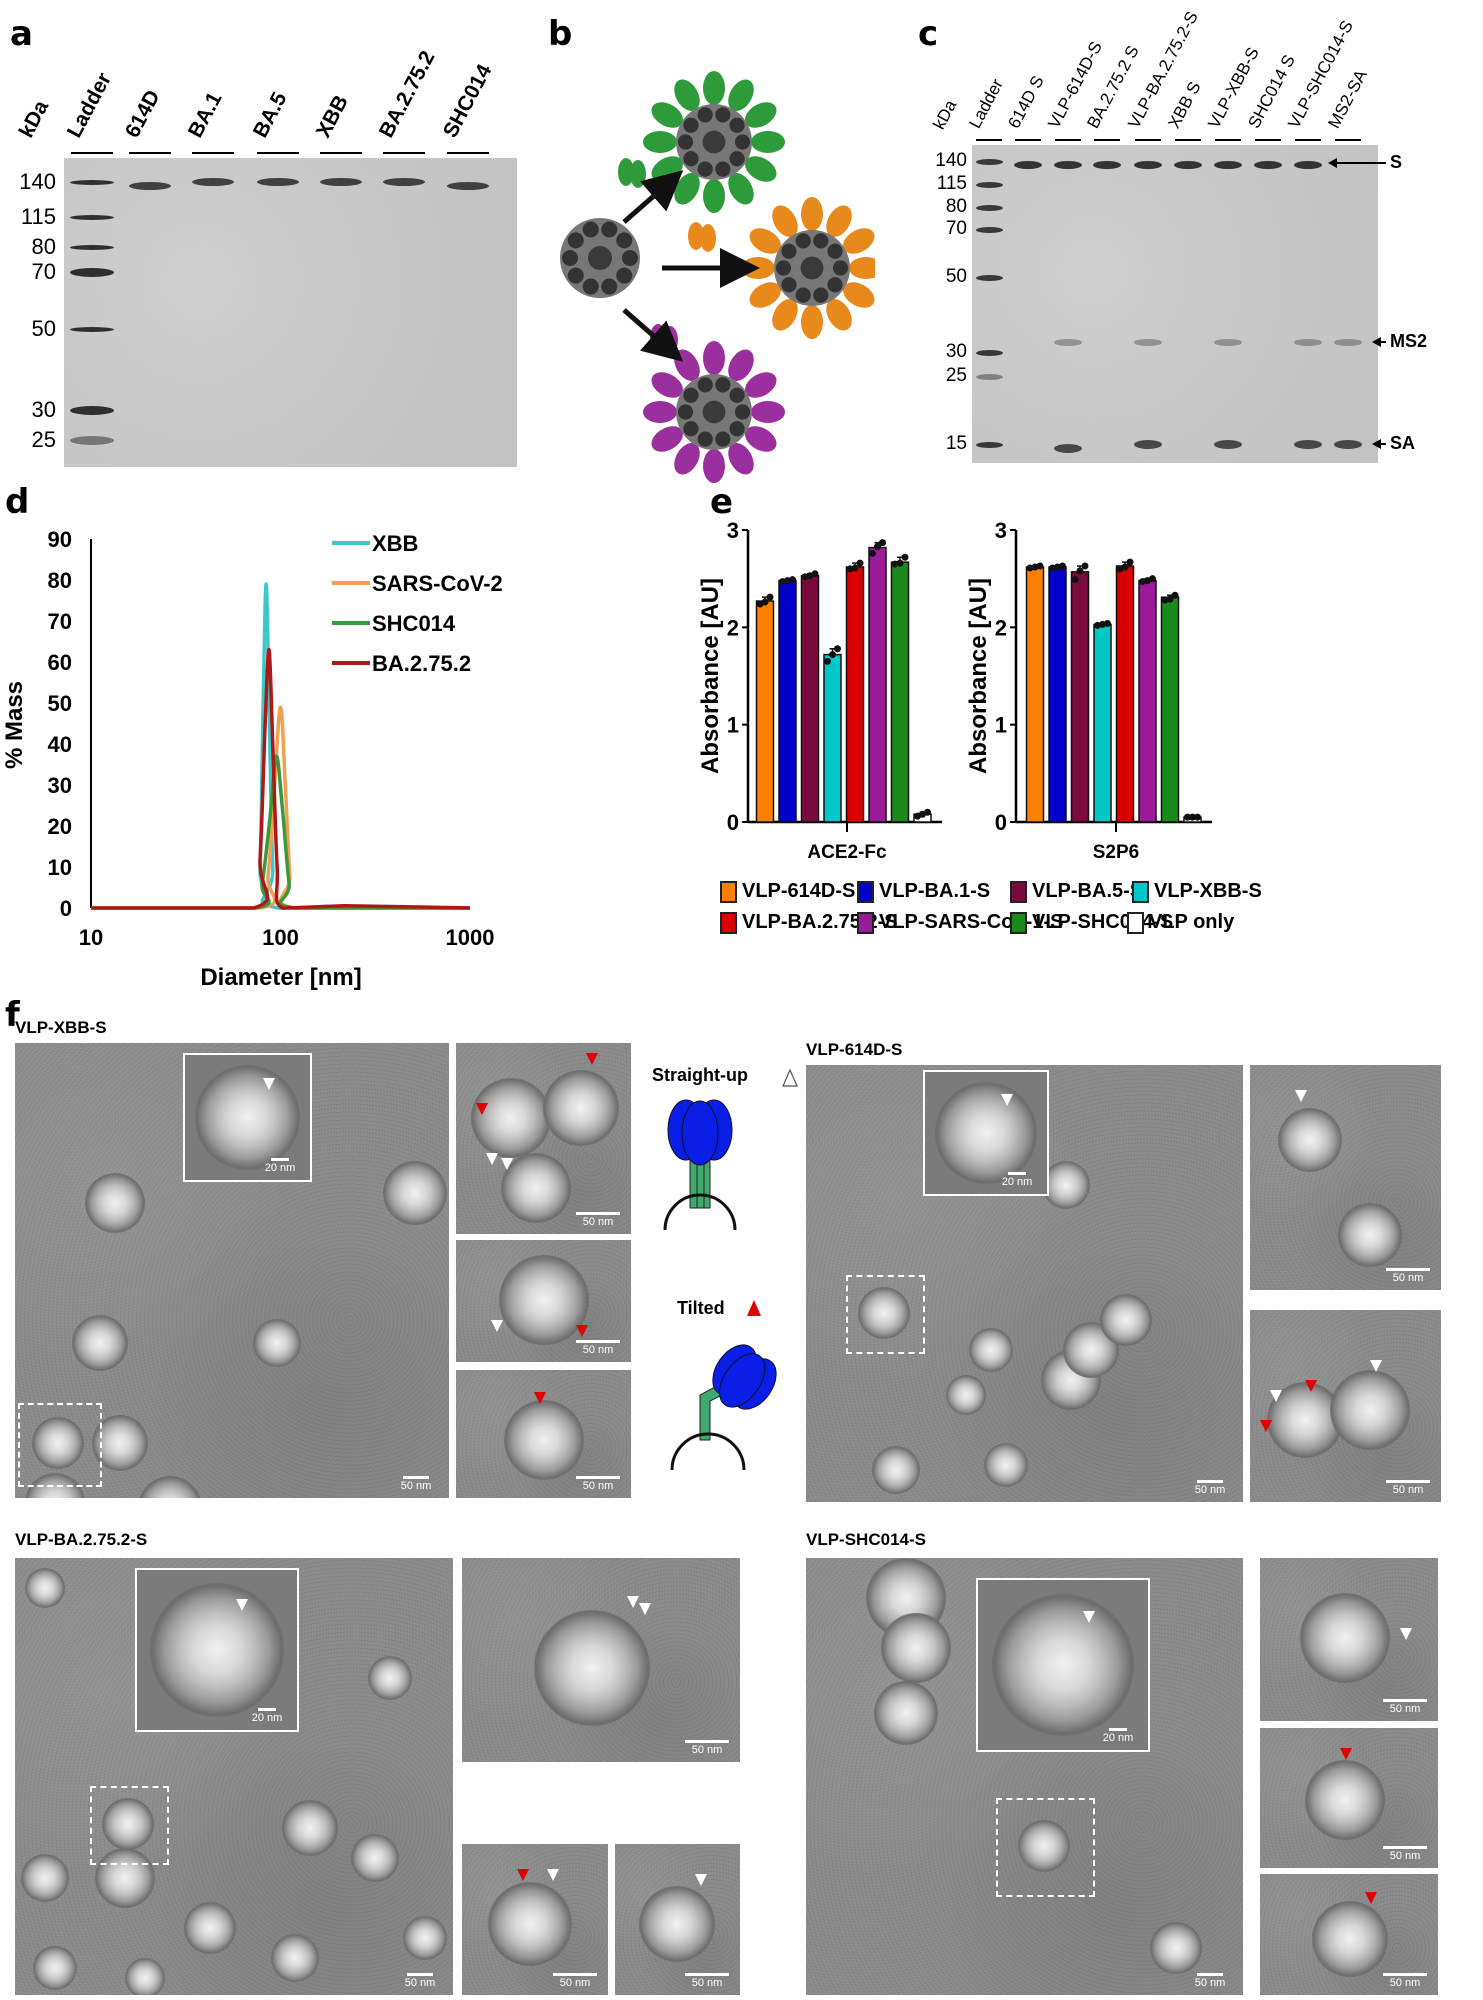 The width and height of the screenshot is (1483, 2000). Describe the element at coordinates (37, 181) in the screenshot. I see `marker-label: 140` at that location.